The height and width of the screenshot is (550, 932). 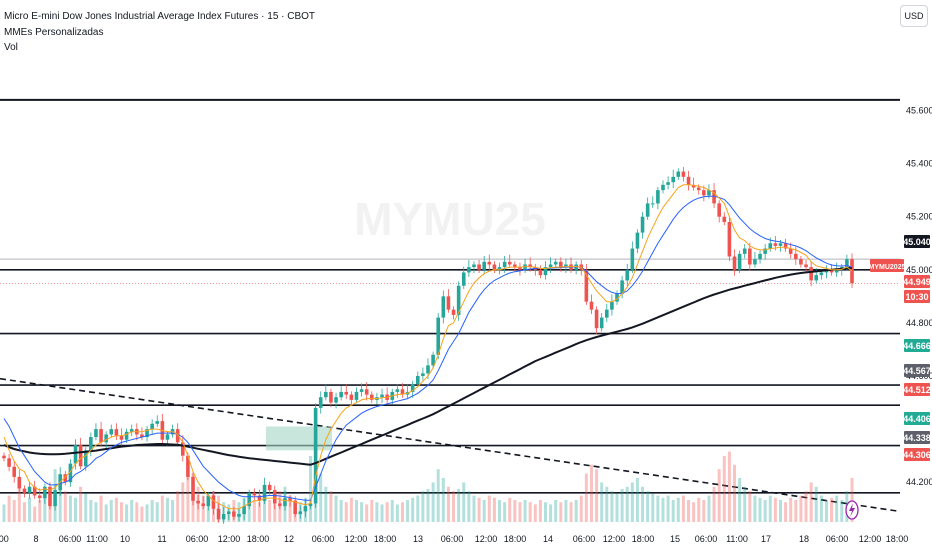 I want to click on demand-zone, so click(x=299, y=438).